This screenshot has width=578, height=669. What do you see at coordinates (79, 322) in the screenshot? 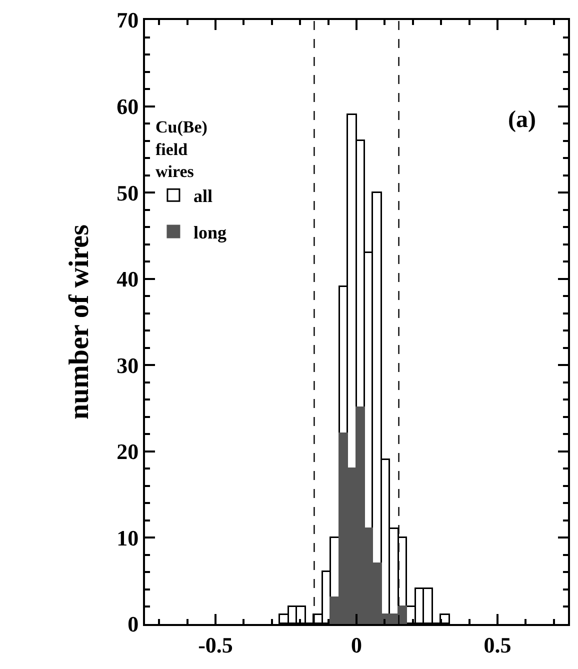
I see `y-axis-title: number of wires` at bounding box center [79, 322].